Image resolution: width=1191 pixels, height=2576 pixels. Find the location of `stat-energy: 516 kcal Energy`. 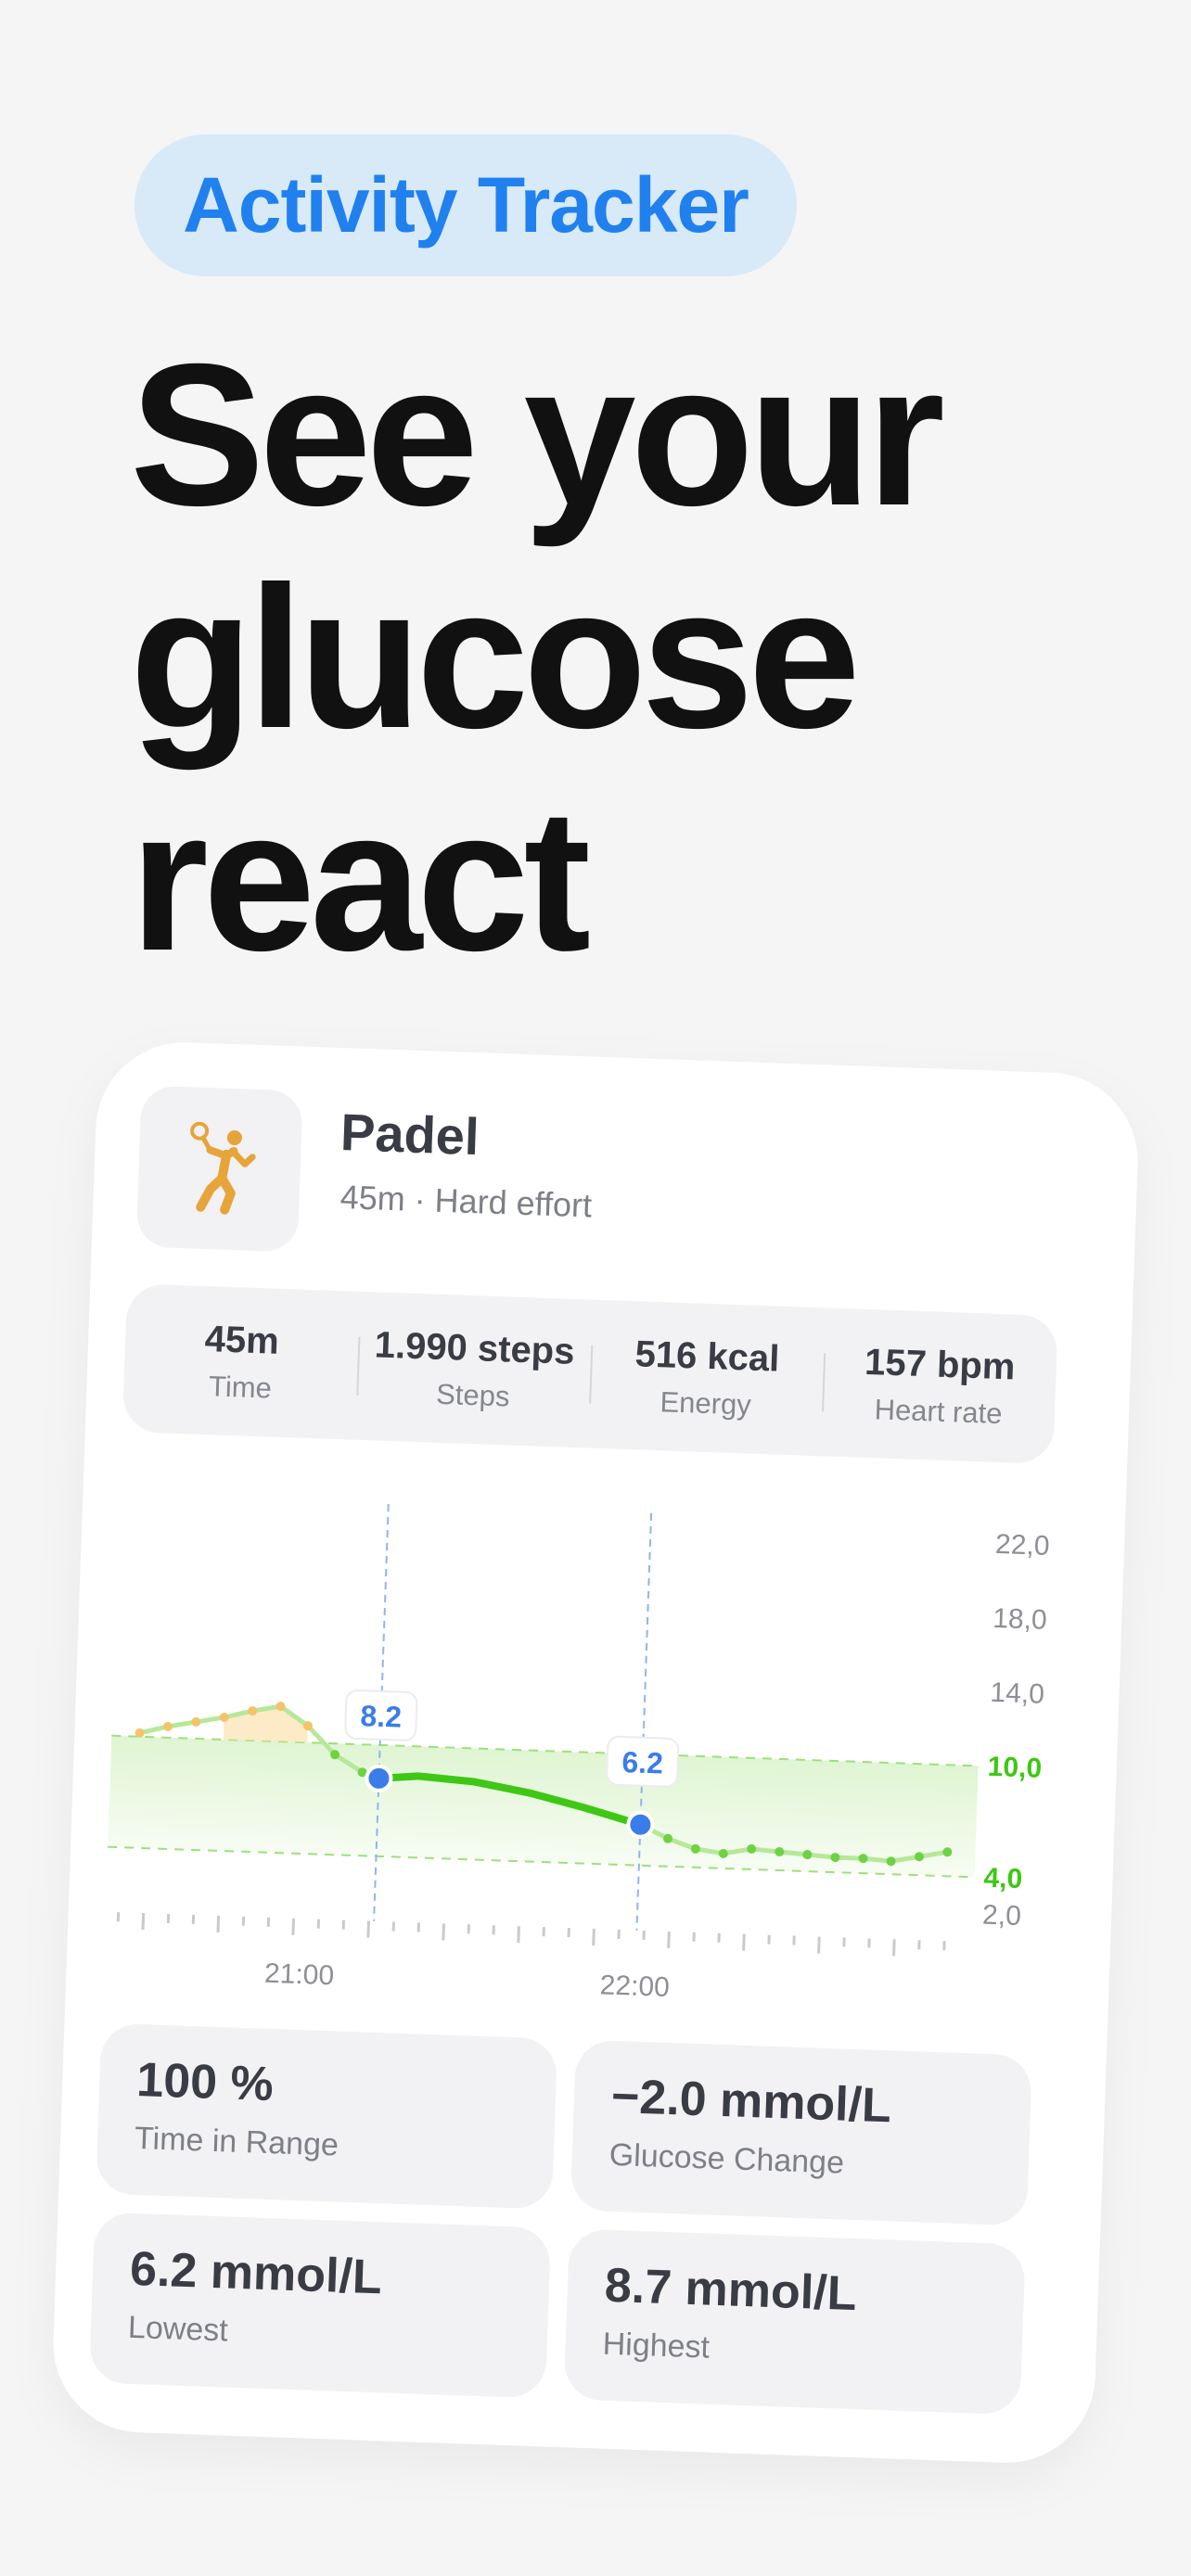

stat-energy: 516 kcal Energy is located at coordinates (707, 1378).